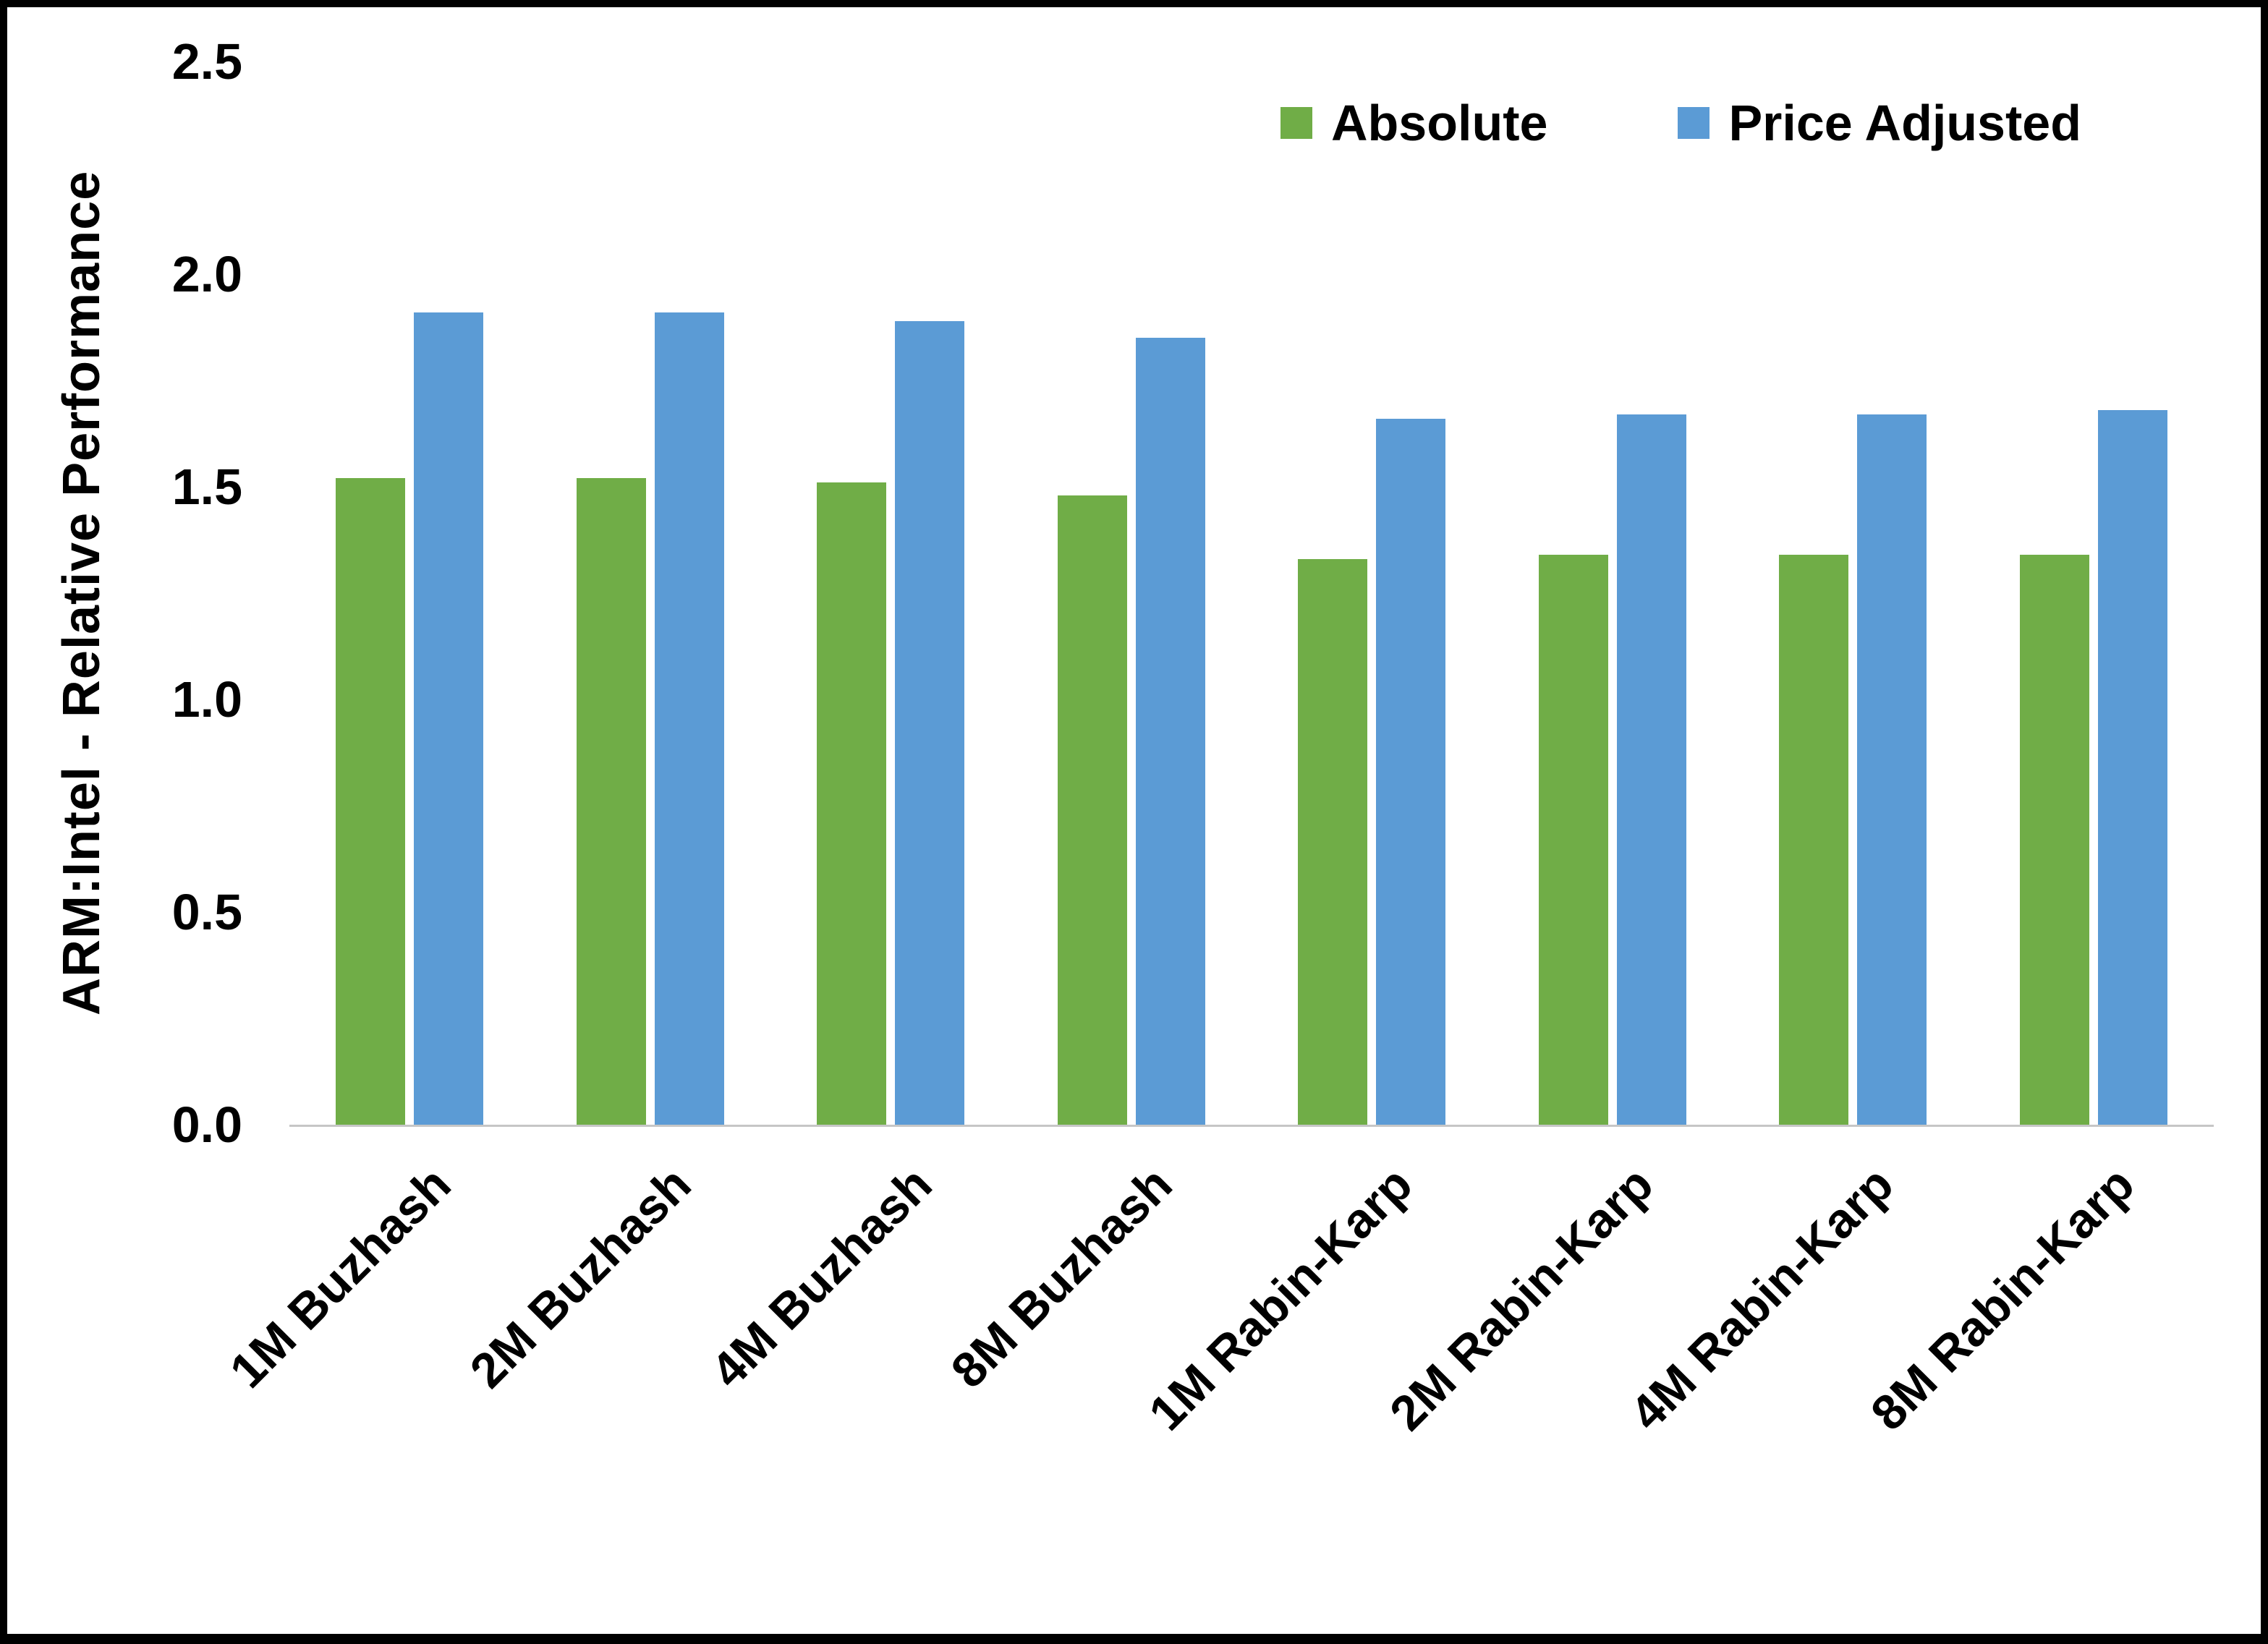 This screenshot has height=1644, width=2268. What do you see at coordinates (1281, 1299) in the screenshot?
I see `x-tick-label: 1M Rabin-Karp` at bounding box center [1281, 1299].